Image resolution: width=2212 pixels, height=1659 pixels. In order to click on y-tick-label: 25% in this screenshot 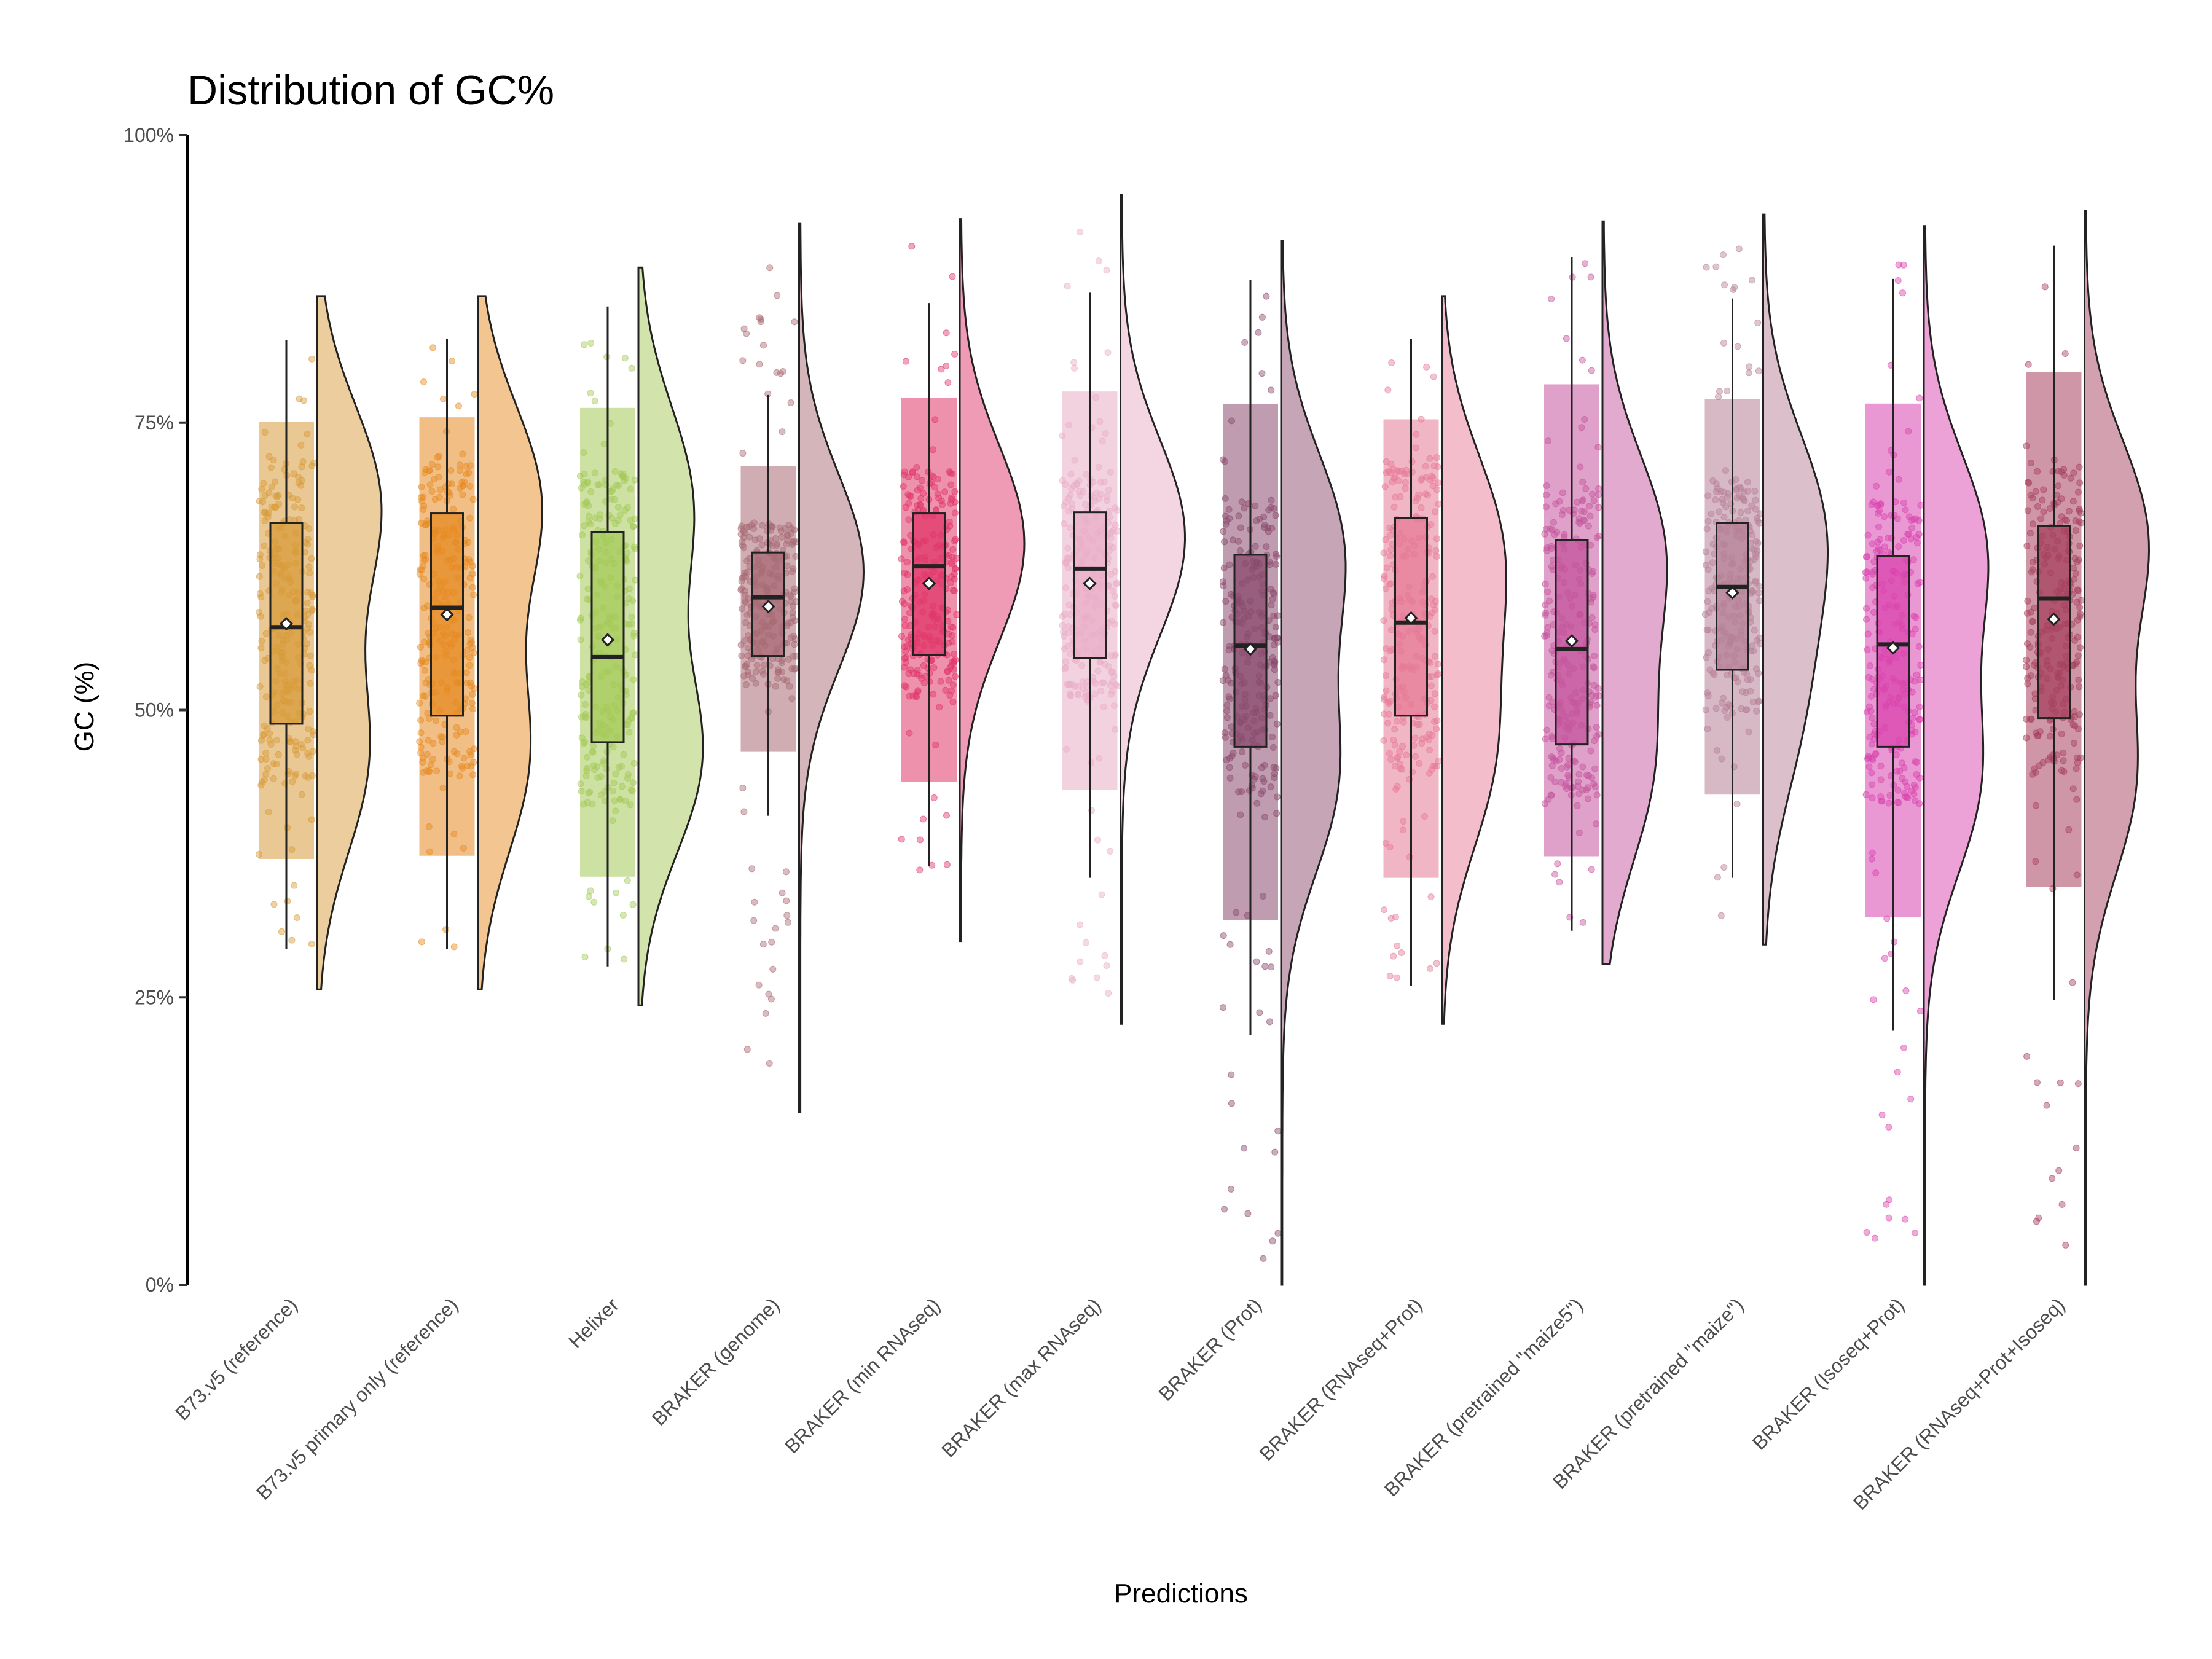, I will do `click(154, 997)`.